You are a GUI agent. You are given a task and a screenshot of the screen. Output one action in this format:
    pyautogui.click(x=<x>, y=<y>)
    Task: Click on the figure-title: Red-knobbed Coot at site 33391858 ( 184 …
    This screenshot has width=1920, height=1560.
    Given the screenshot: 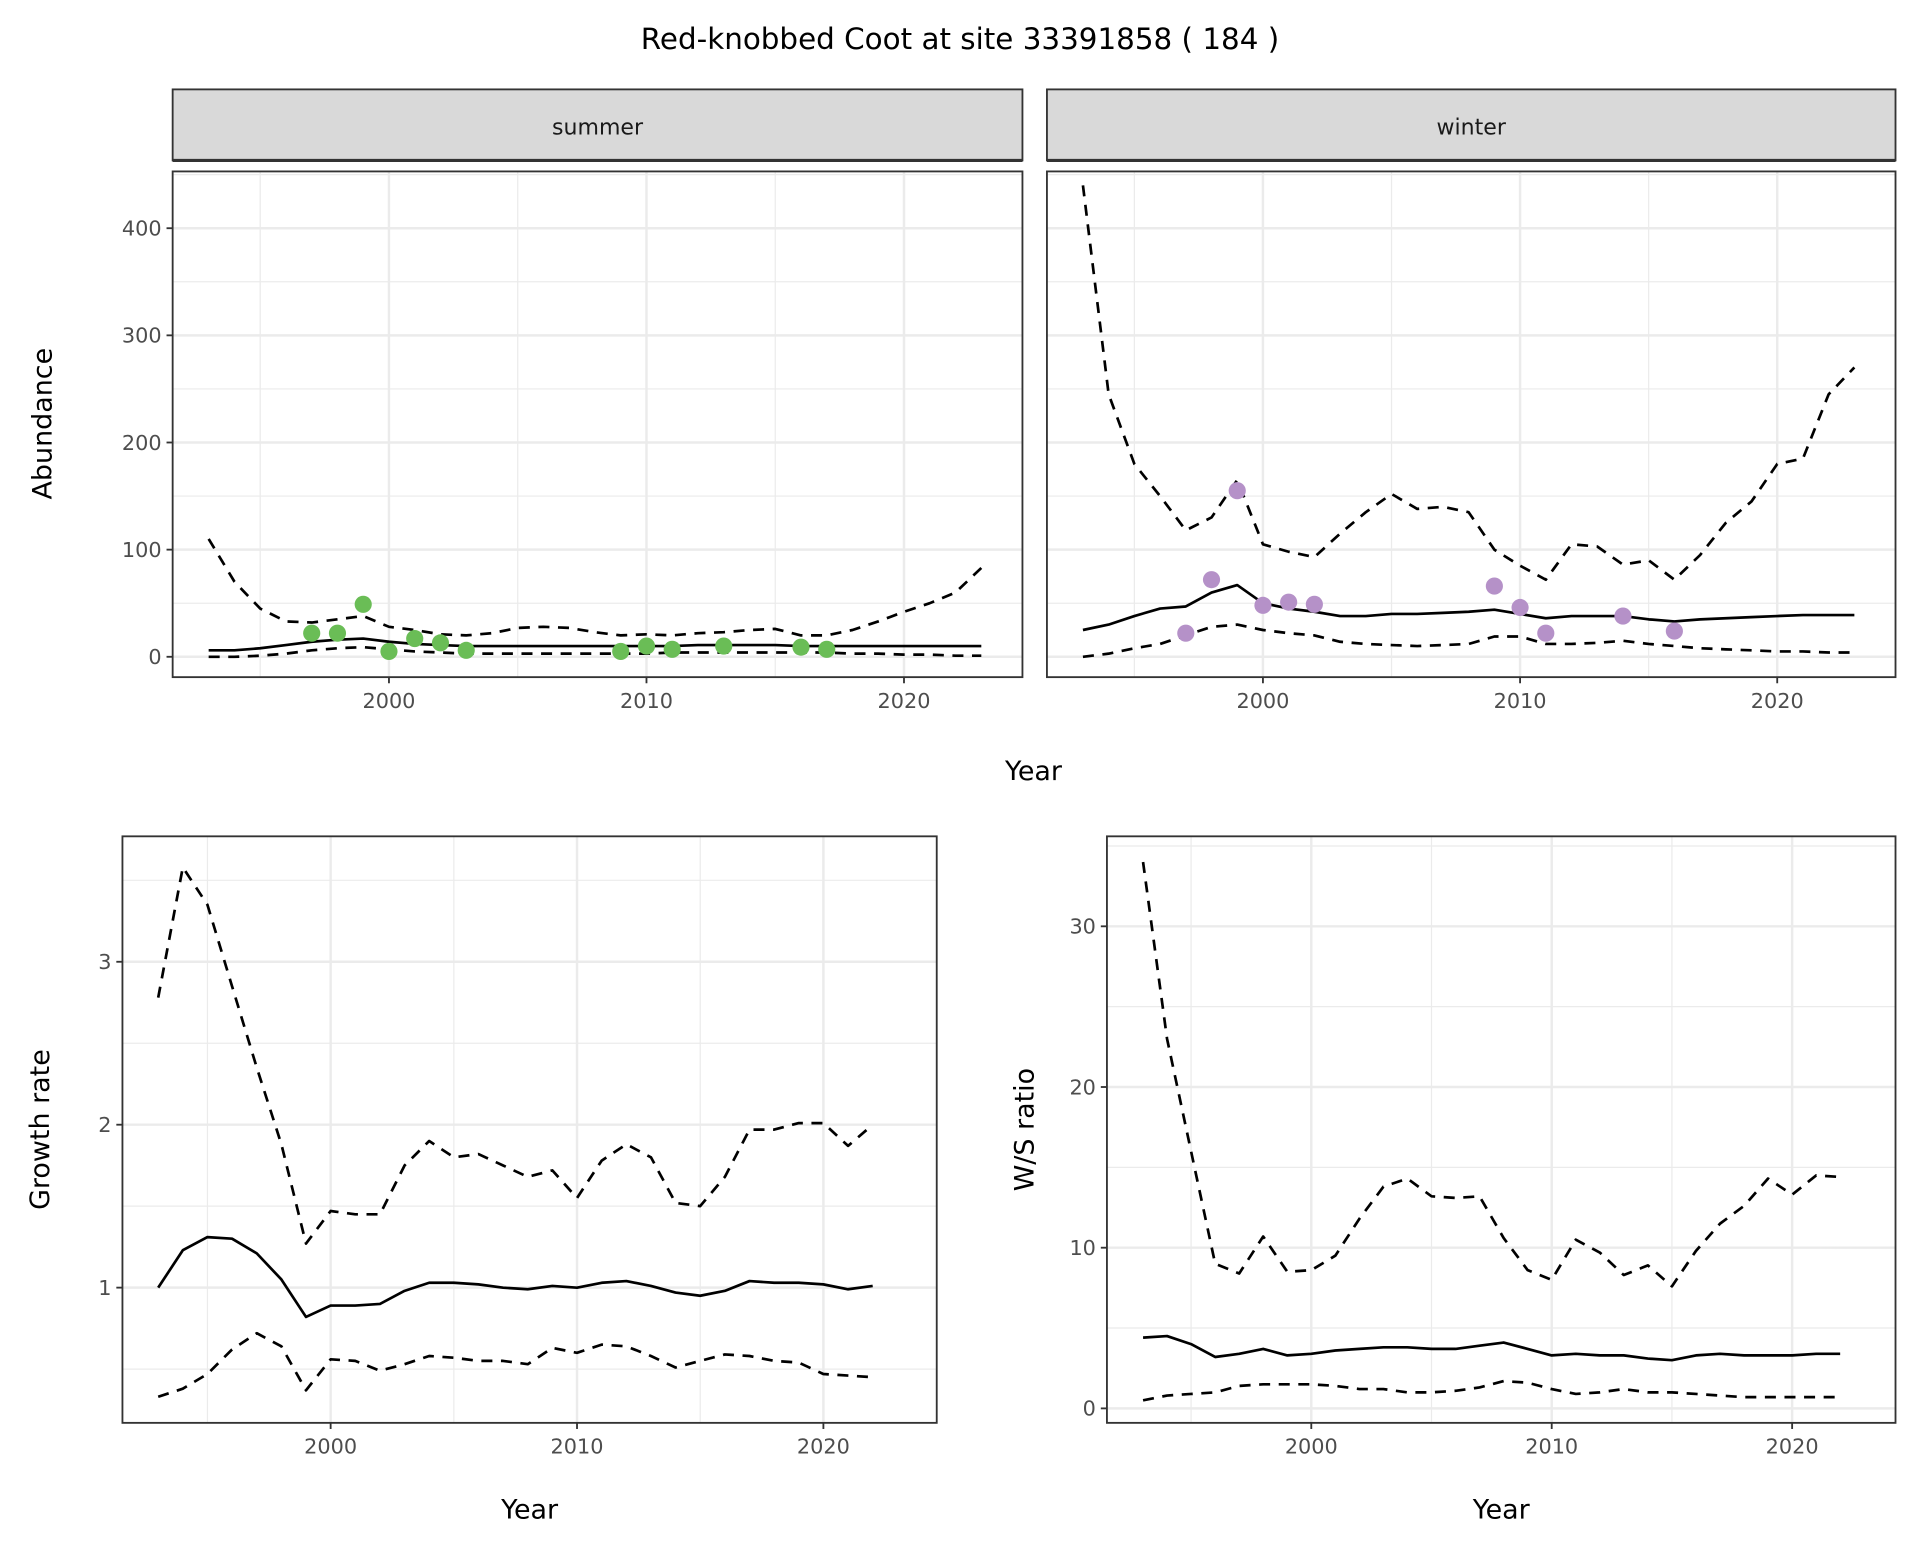 What is the action you would take?
    pyautogui.click(x=960, y=39)
    